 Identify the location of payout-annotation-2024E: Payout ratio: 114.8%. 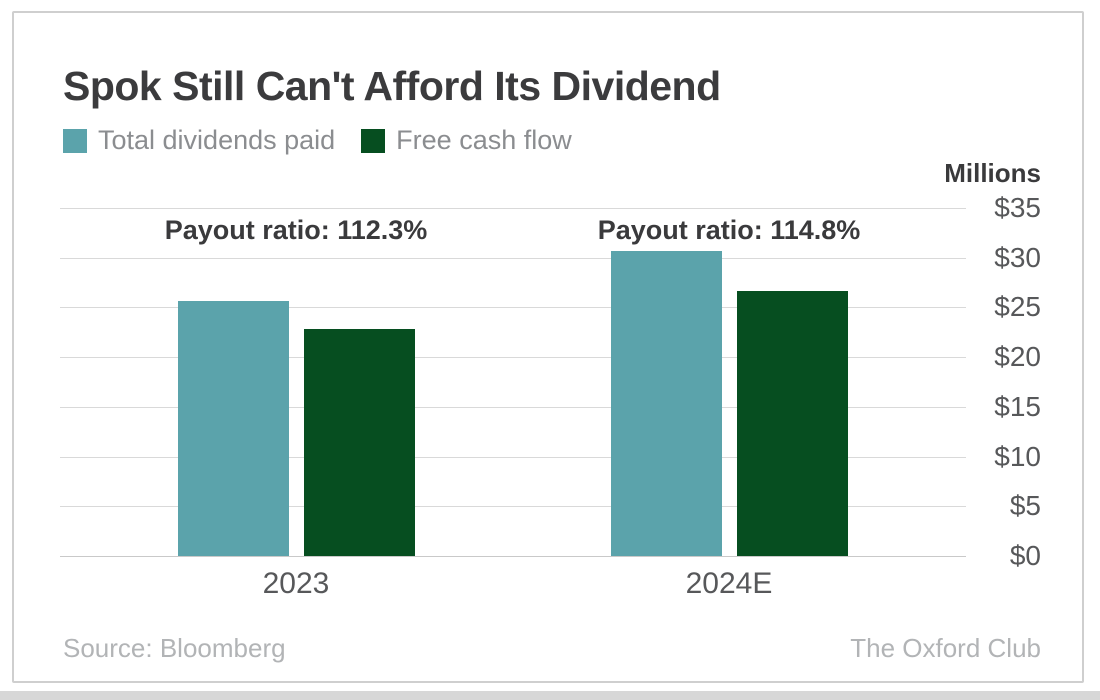
(729, 230).